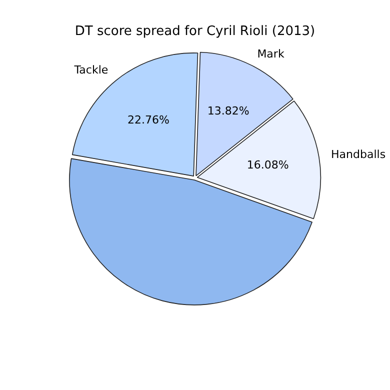  Describe the element at coordinates (267, 165) in the screenshot. I see `data-label: 16.08%` at that location.